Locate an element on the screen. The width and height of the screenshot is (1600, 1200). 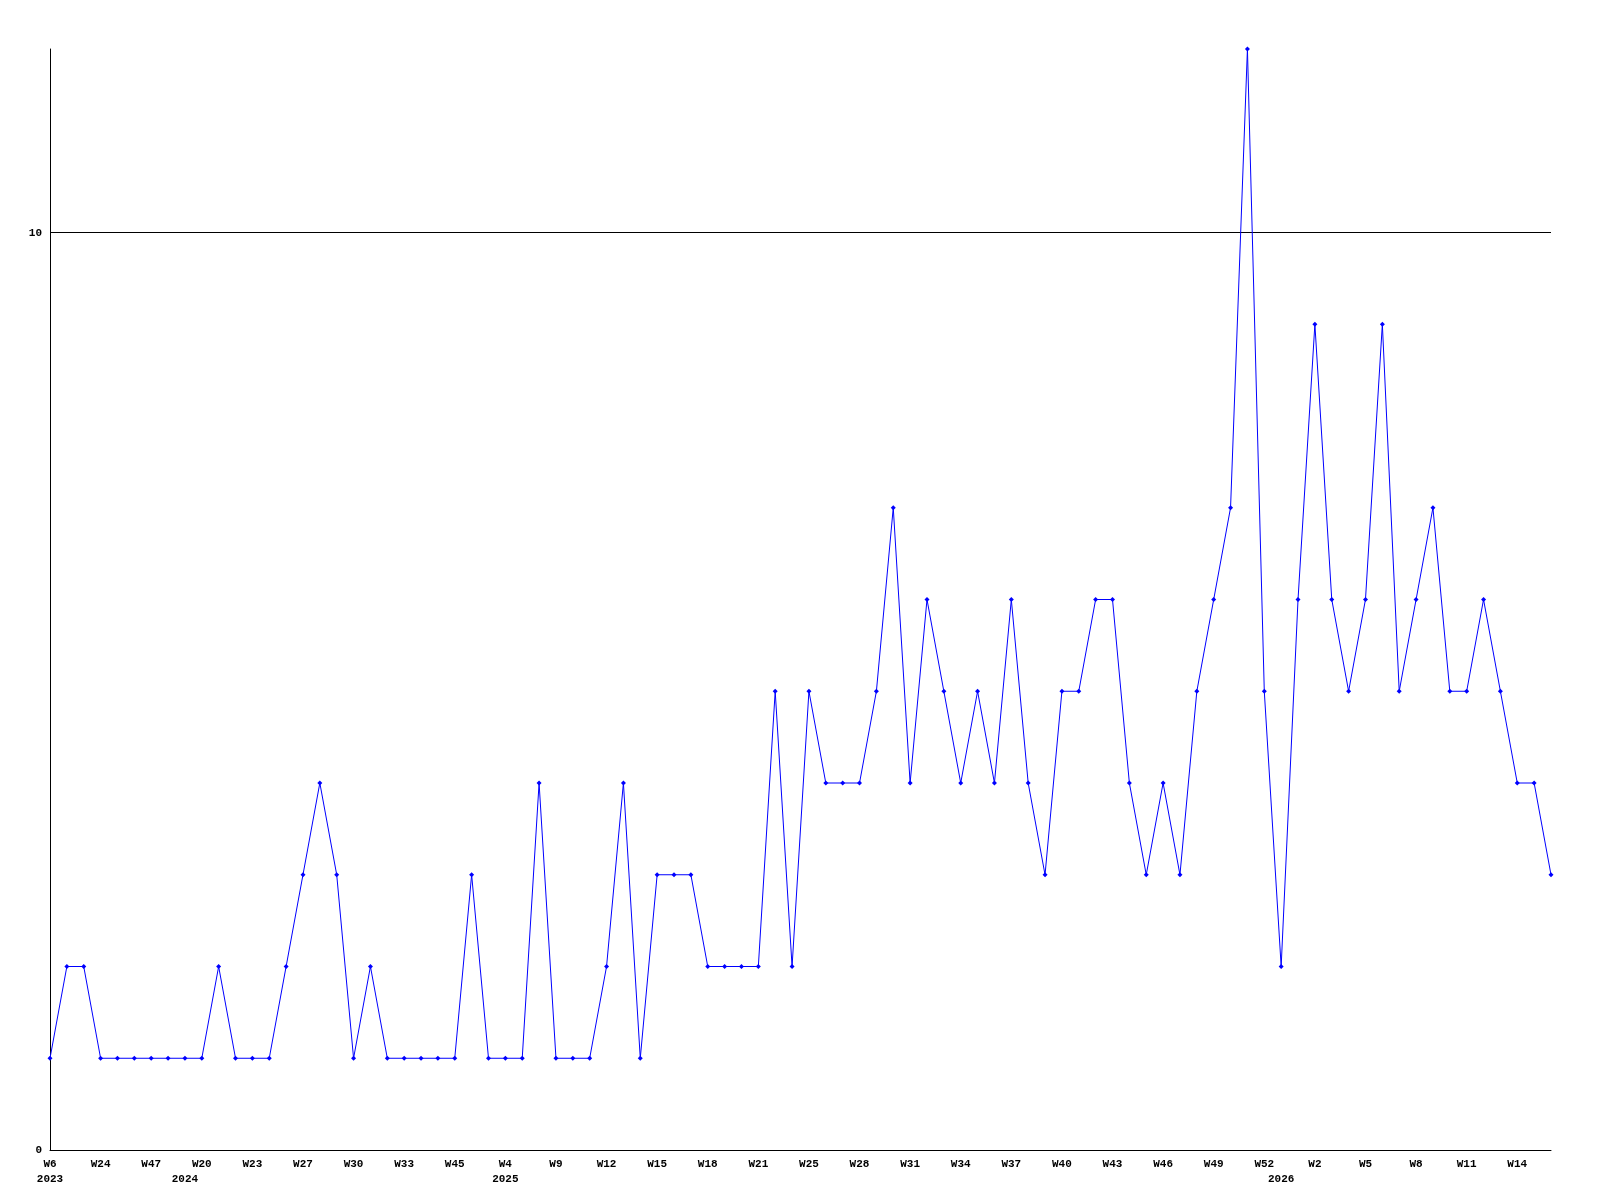
y-tick-label: 10 is located at coordinates (35, 232).